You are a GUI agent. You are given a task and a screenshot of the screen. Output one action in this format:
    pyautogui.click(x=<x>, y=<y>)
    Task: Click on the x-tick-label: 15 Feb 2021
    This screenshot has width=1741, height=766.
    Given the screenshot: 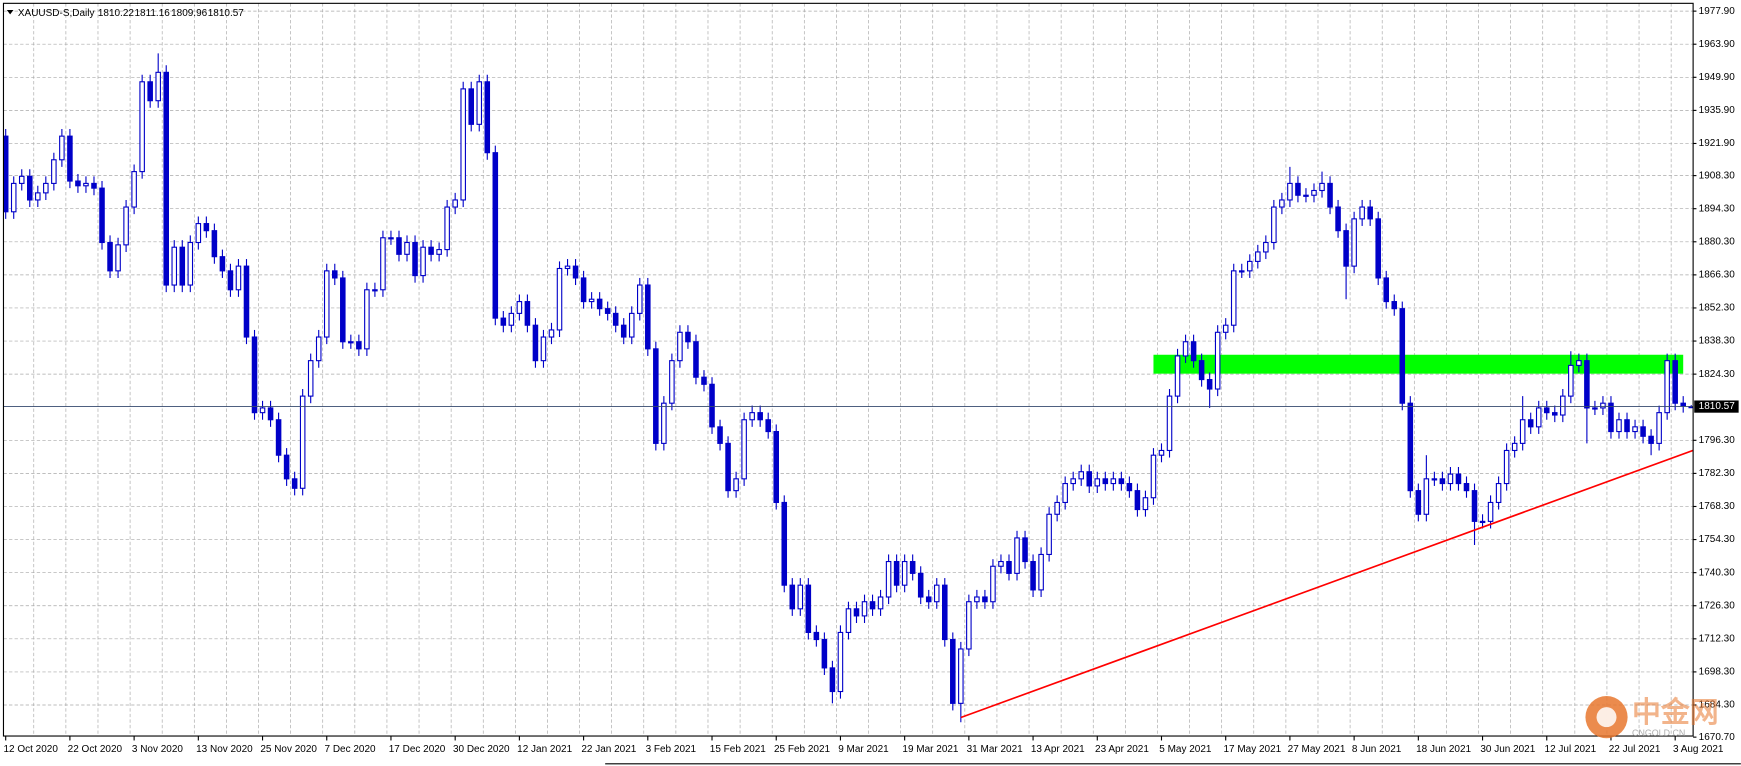 What is the action you would take?
    pyautogui.click(x=738, y=749)
    